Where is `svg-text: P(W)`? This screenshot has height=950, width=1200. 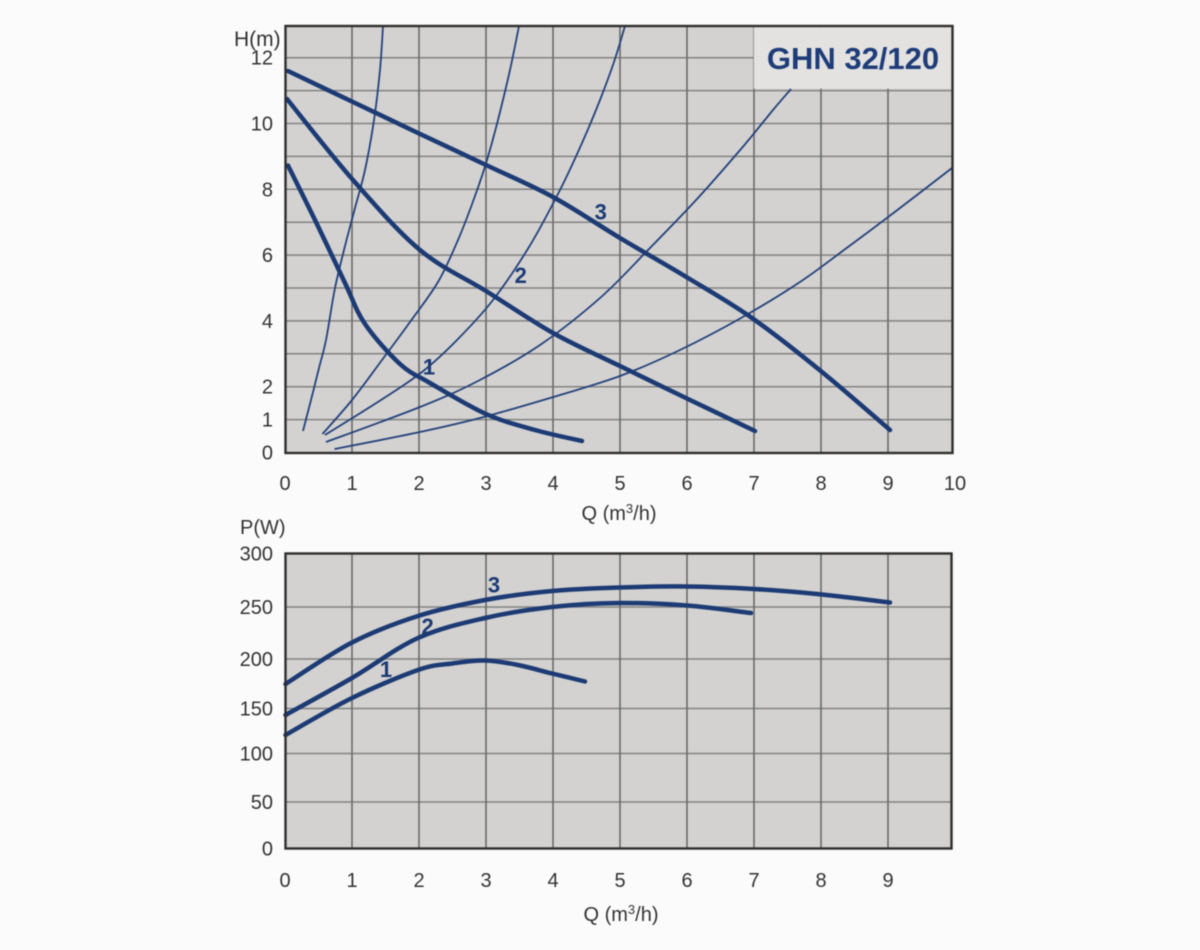 svg-text: P(W) is located at coordinates (263, 528).